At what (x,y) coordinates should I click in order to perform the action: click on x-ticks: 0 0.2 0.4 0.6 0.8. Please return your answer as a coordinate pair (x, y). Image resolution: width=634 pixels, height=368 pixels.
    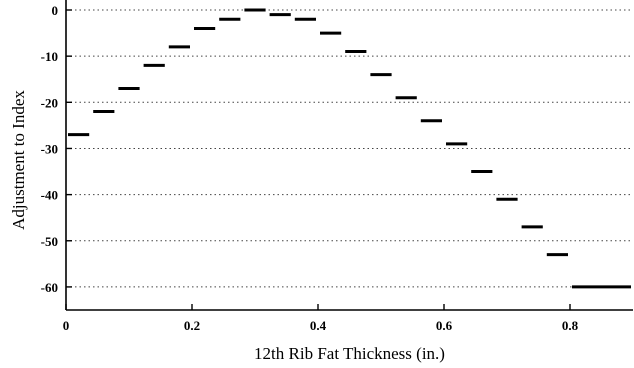
    Looking at the image, I should click on (321, 318).